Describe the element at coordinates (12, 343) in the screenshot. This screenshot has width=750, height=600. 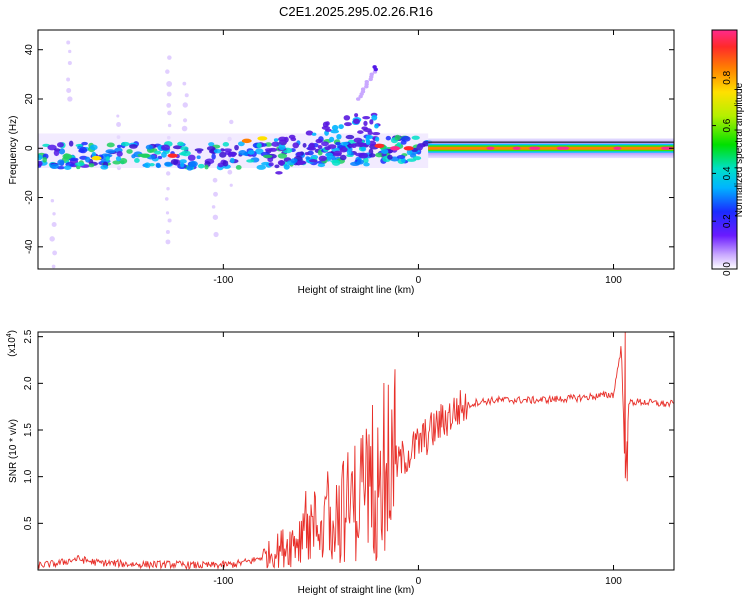
I see `svg-text: (x104)` at that location.